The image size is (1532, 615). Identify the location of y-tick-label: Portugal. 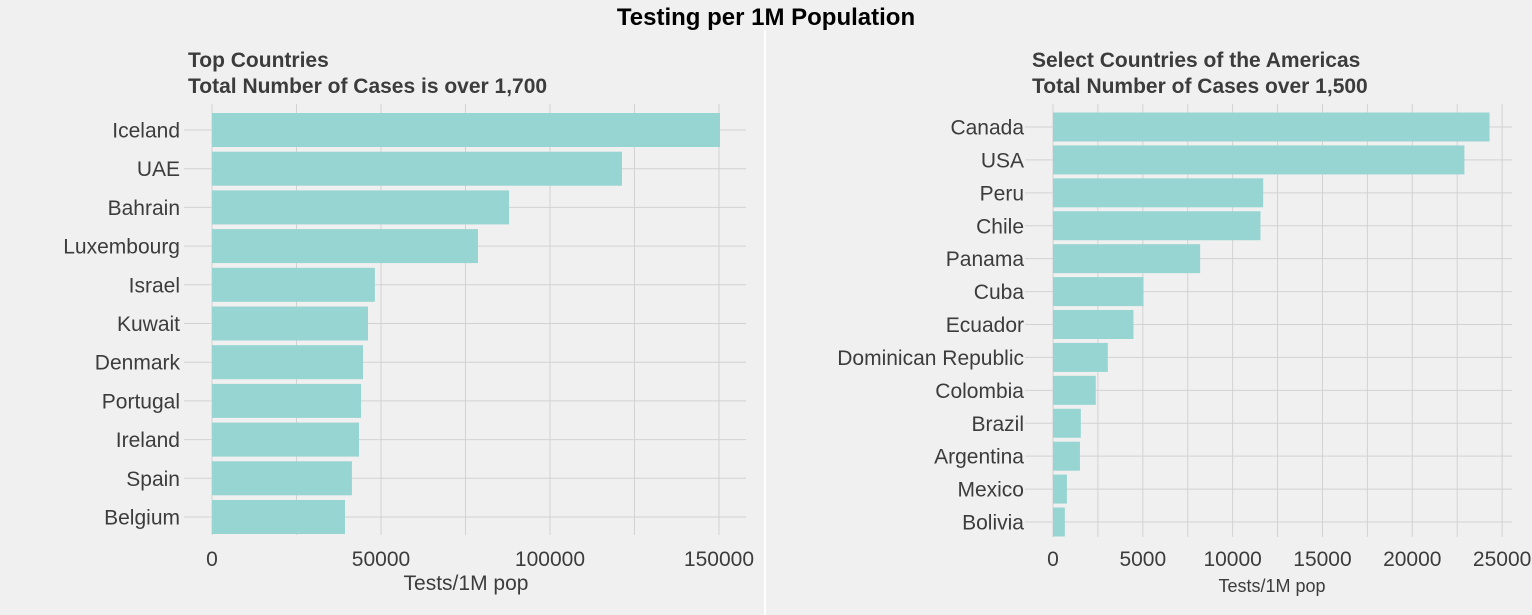
(141, 401).